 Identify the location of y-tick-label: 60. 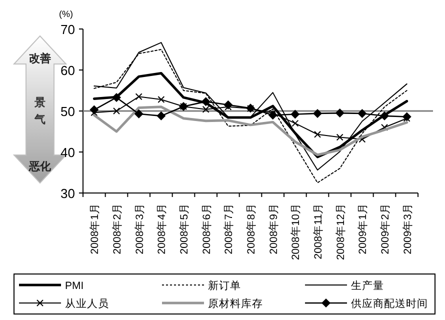
(67, 70).